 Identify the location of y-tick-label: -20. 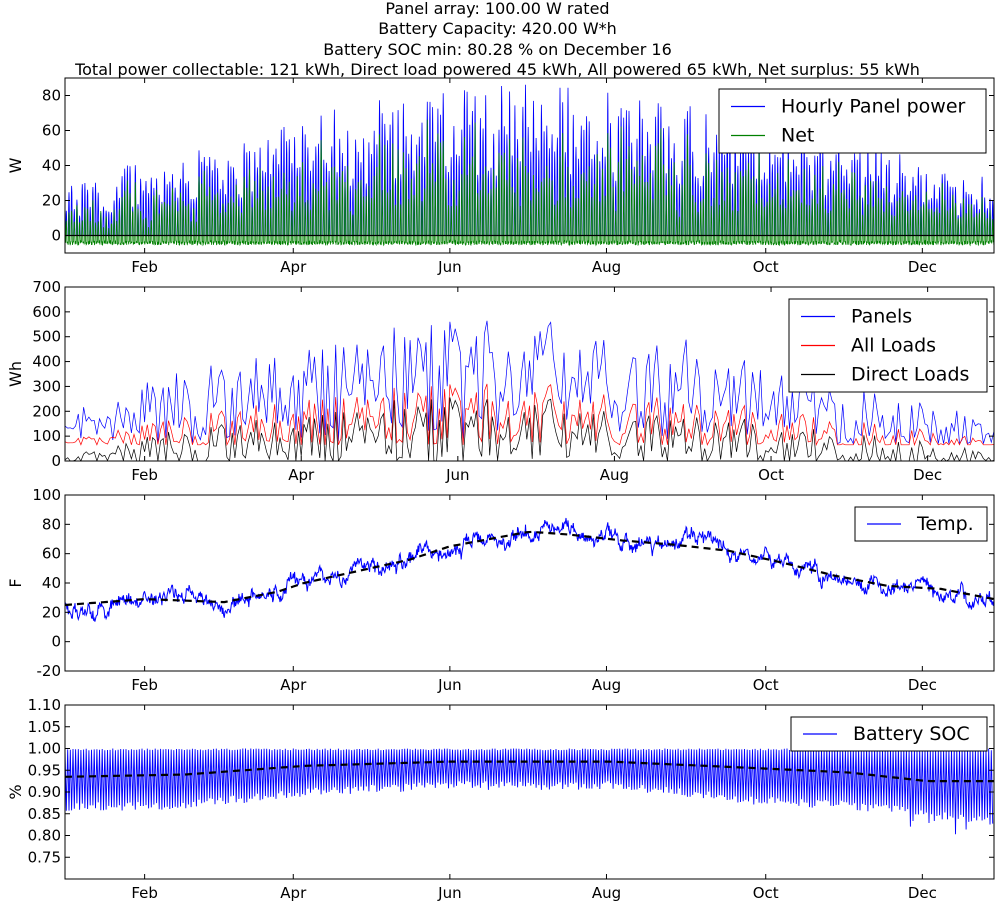
(49, 671).